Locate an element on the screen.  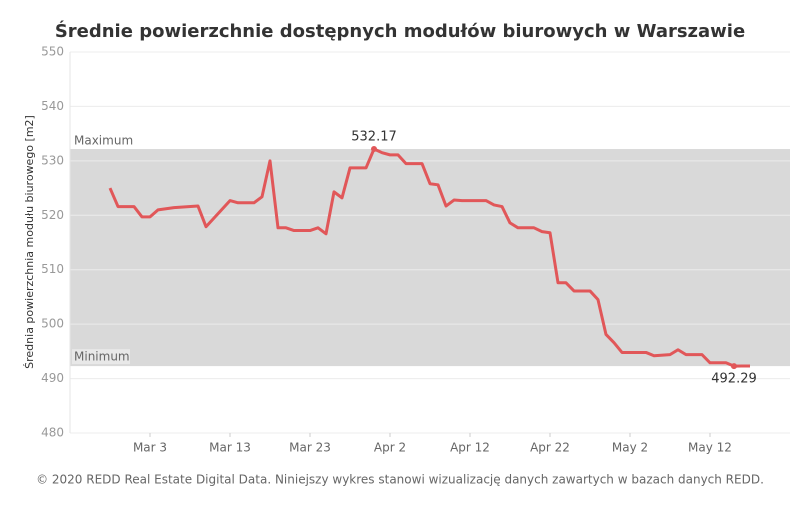
x-tick-label: Apr 22 is located at coordinates (550, 448).